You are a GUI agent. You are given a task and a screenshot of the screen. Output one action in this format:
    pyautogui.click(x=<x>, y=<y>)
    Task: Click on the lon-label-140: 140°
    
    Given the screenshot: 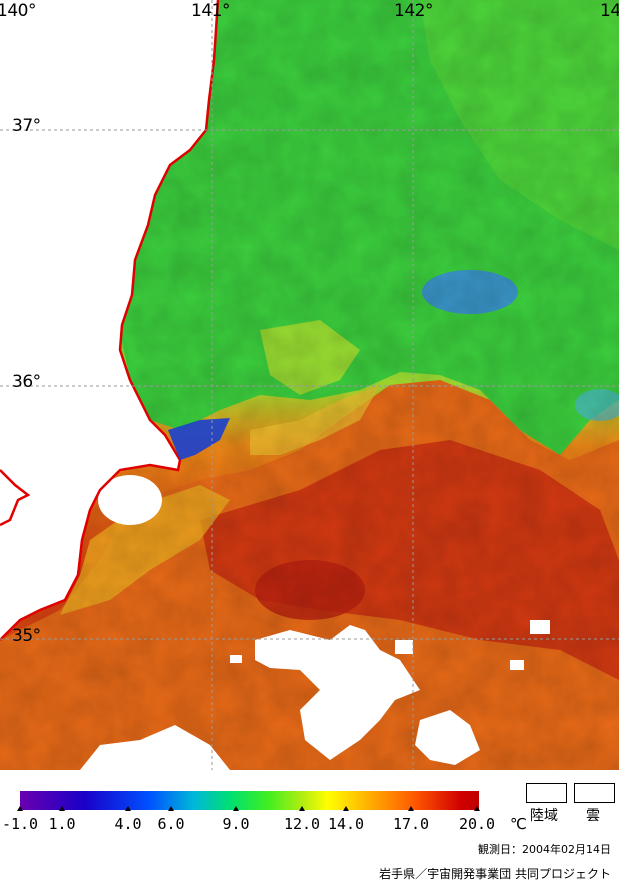 What is the action you would take?
    pyautogui.click(x=18, y=11)
    